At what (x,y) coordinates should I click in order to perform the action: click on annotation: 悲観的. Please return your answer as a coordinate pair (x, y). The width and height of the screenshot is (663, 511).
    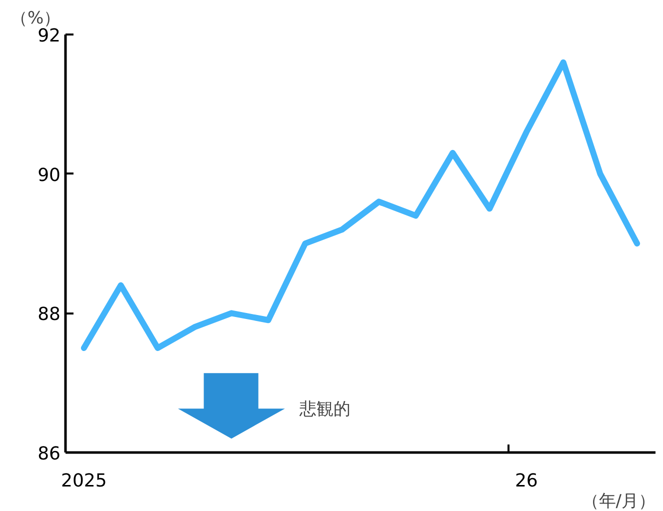
    Looking at the image, I should click on (324, 409).